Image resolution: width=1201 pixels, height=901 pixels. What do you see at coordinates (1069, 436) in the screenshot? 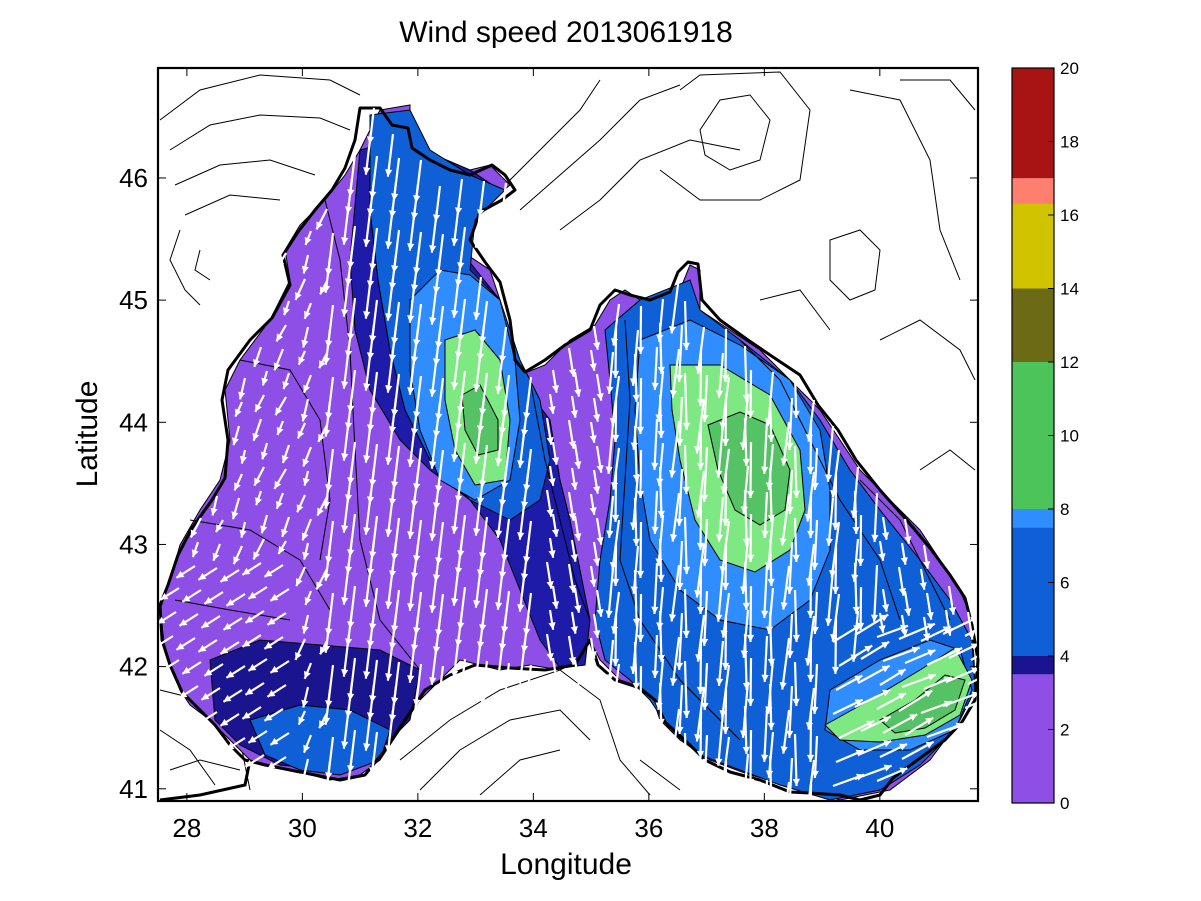
I see `colorbar-tick-label: 10` at bounding box center [1069, 436].